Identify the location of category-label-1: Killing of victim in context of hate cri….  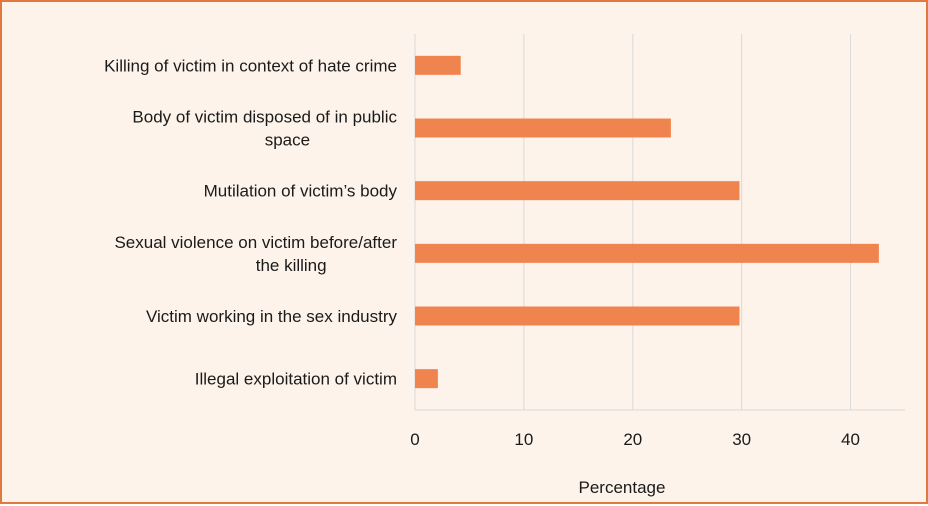
(250, 65).